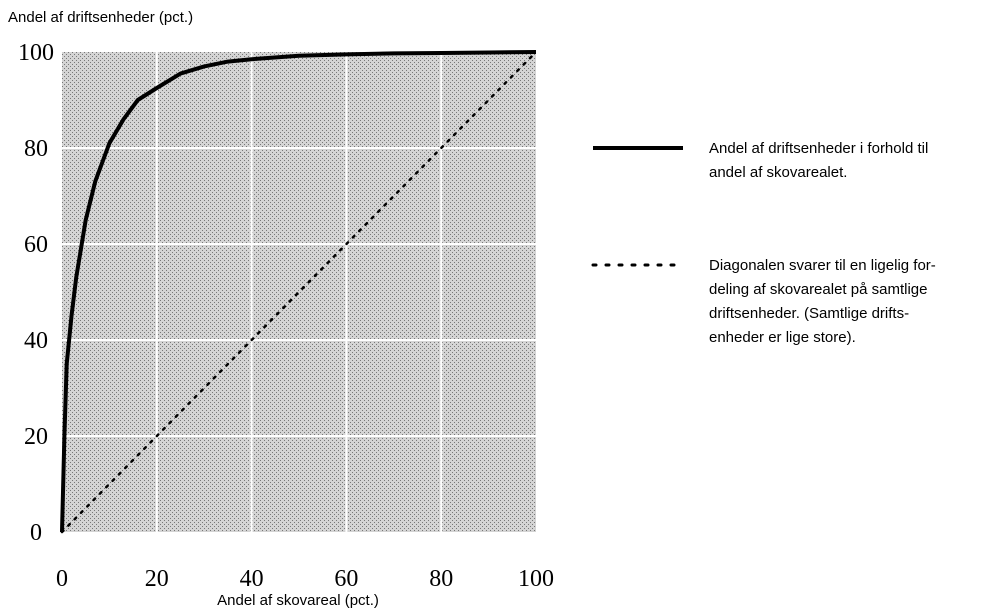 The height and width of the screenshot is (611, 1005). I want to click on x-tick-label: 60, so click(346, 579).